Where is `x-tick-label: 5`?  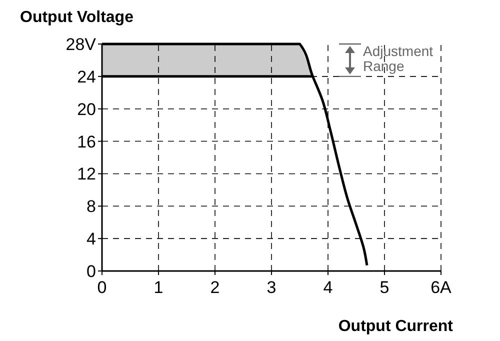 x-tick-label: 5 is located at coordinates (385, 287).